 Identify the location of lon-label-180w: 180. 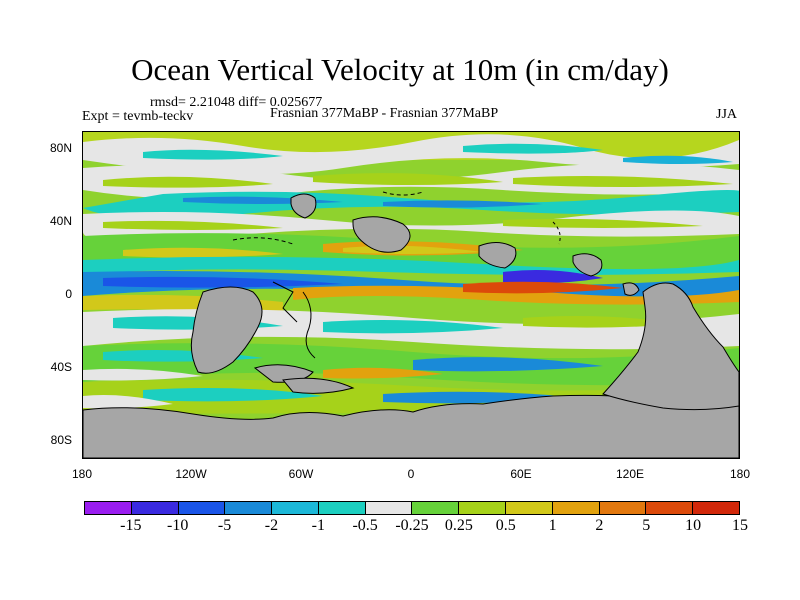
(82, 474).